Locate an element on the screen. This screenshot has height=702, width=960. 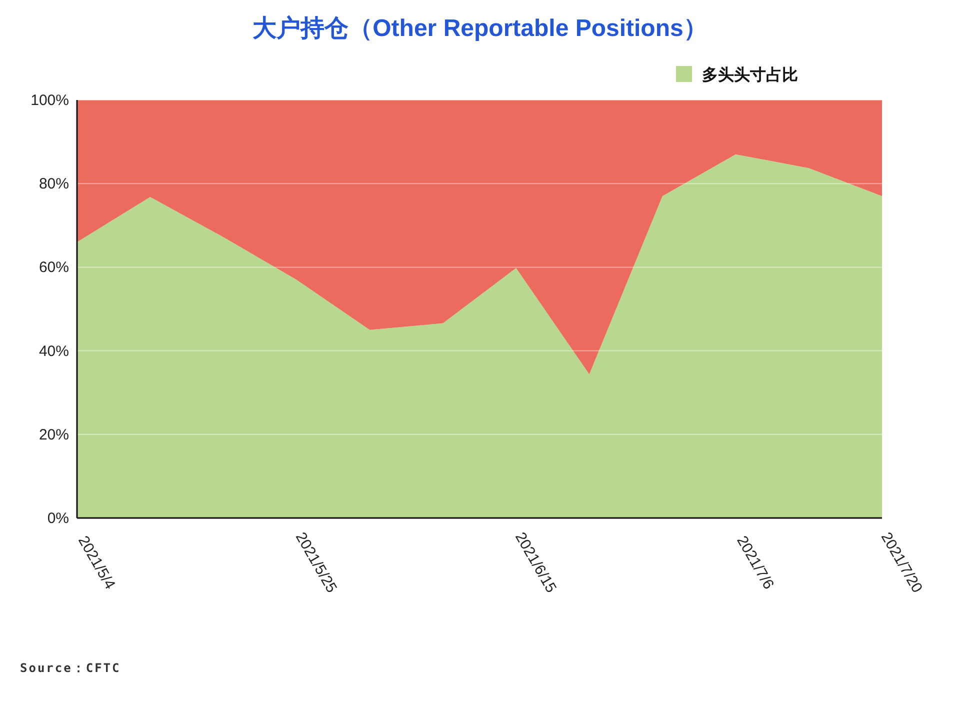
legend-label: 多头头寸占比 is located at coordinates (750, 75).